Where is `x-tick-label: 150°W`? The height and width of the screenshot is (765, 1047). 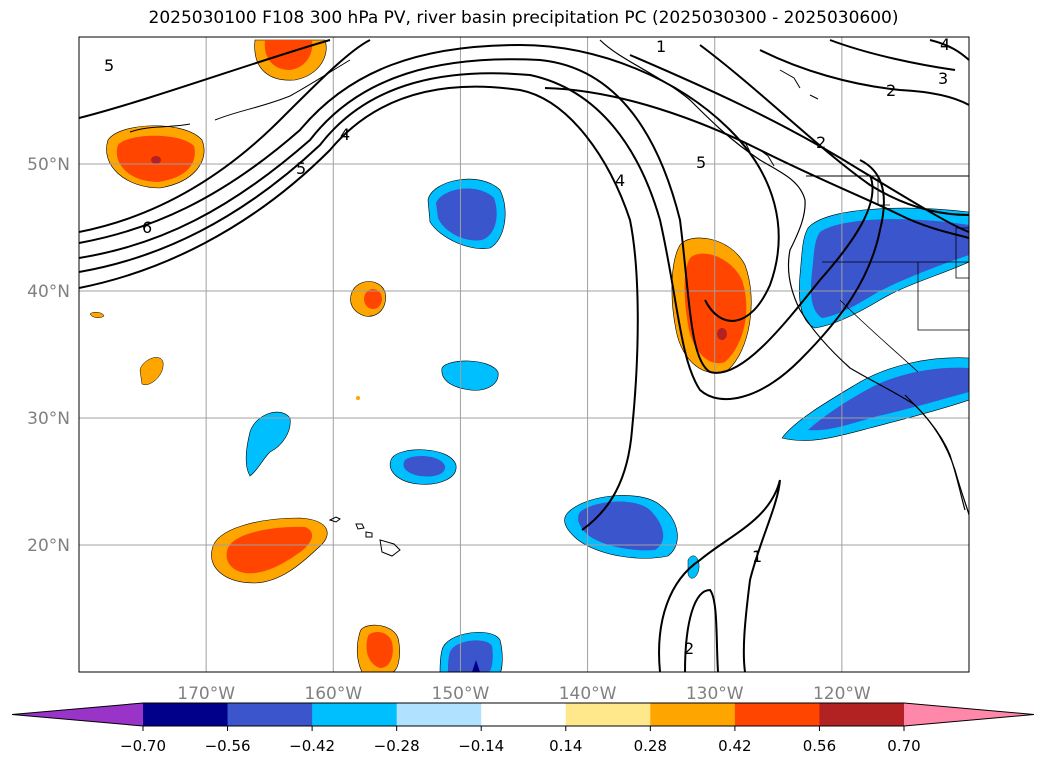 x-tick-label: 150°W is located at coordinates (461, 694).